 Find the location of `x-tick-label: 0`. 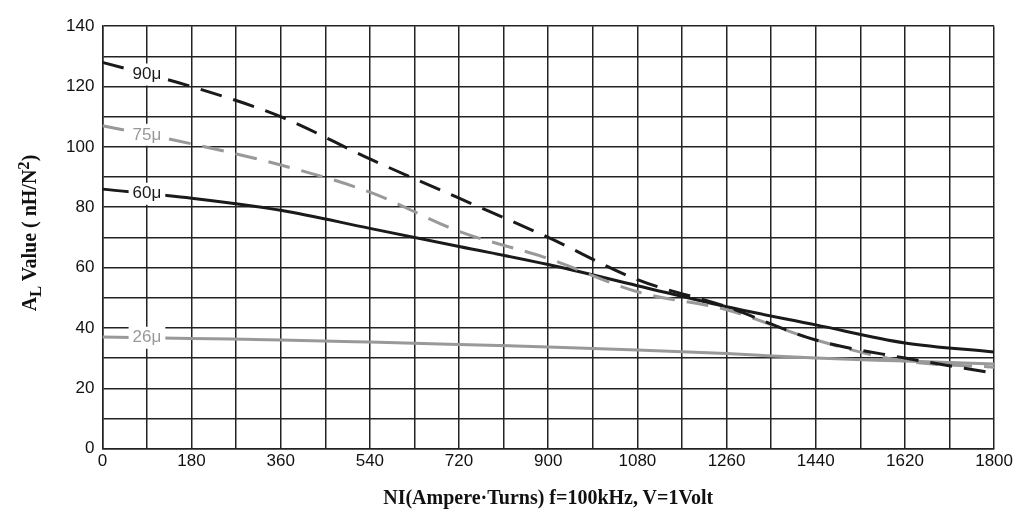

x-tick-label: 0 is located at coordinates (102, 461).